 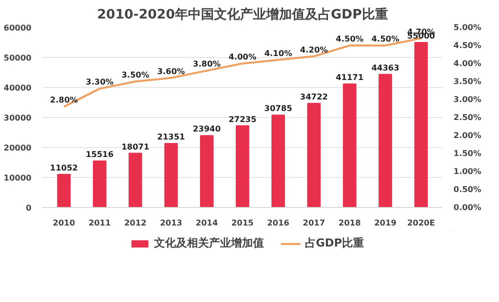 I want to click on y2-tick-label: 4.50%, so click(x=468, y=45).